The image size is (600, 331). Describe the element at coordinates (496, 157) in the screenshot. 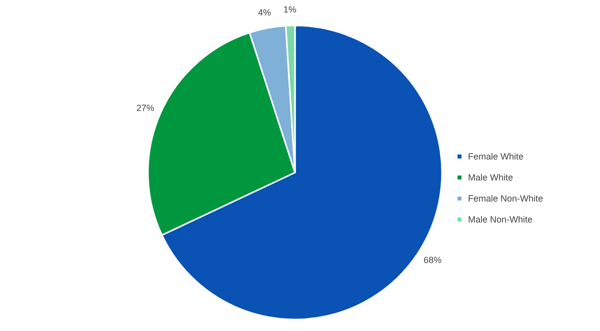

I see `legend-label: Female White` at that location.